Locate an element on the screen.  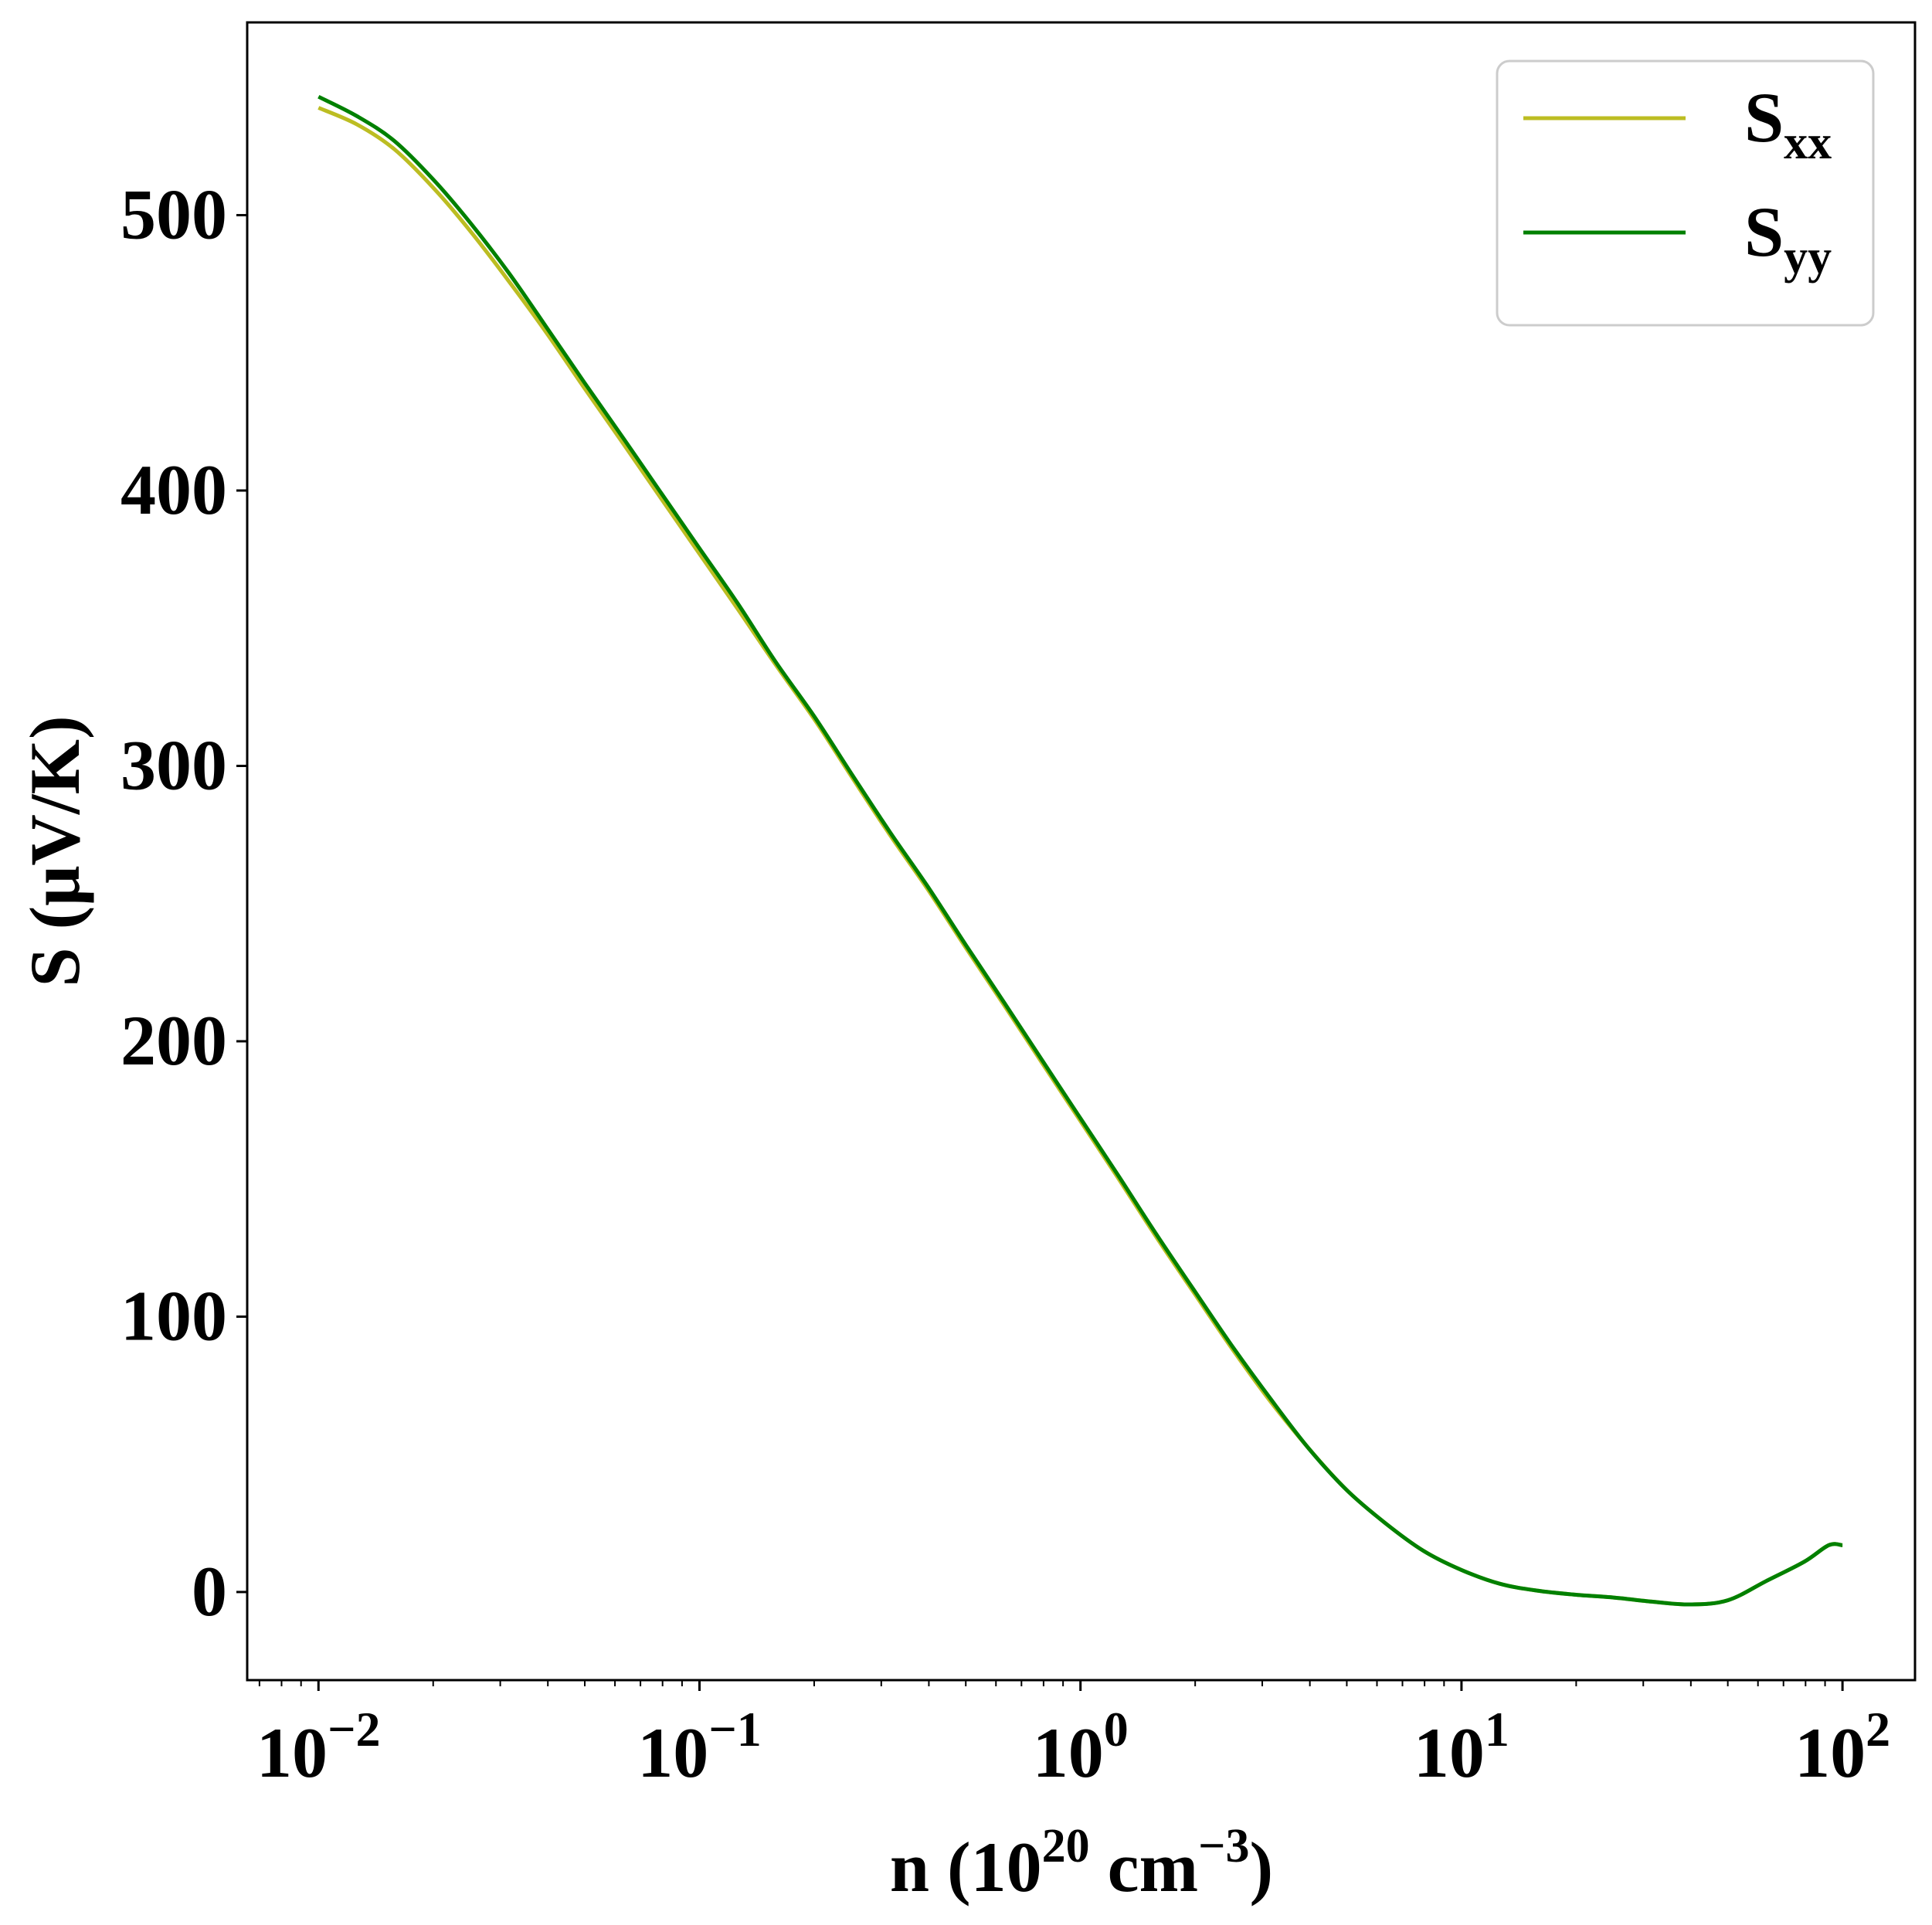
y-tick-label: 200 is located at coordinates (174, 1040).